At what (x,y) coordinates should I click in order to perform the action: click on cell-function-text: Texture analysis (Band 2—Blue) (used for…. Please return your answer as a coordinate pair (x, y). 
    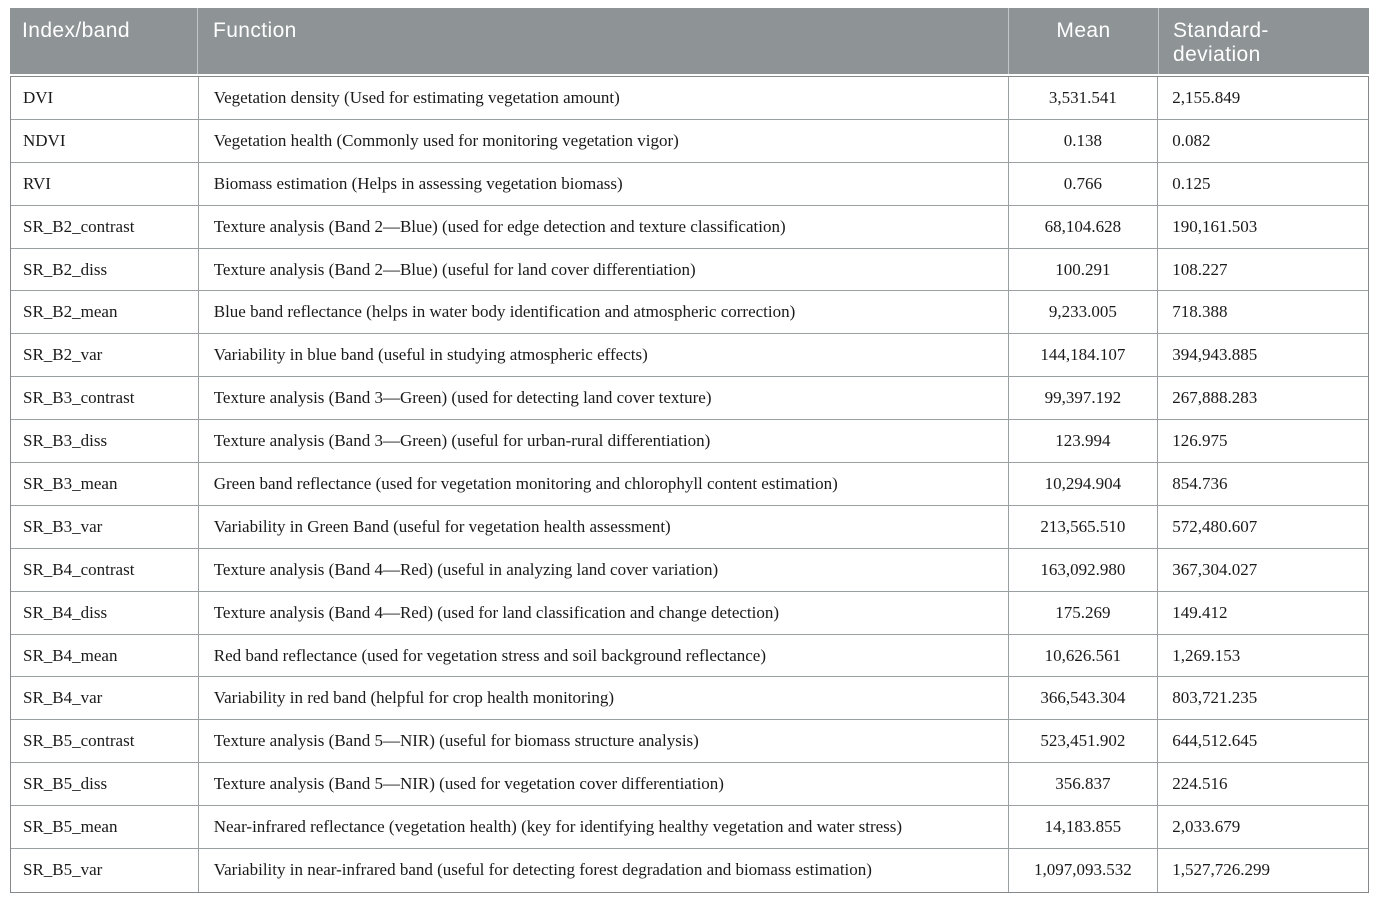
    Looking at the image, I should click on (499, 226).